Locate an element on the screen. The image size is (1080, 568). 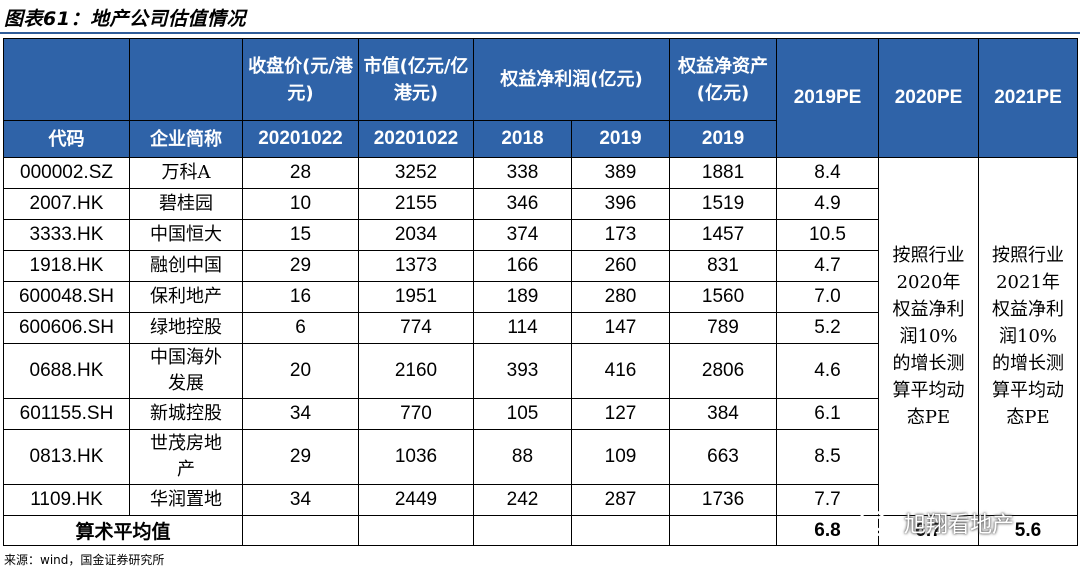
cell-company: 华润置地 is located at coordinates (186, 500).